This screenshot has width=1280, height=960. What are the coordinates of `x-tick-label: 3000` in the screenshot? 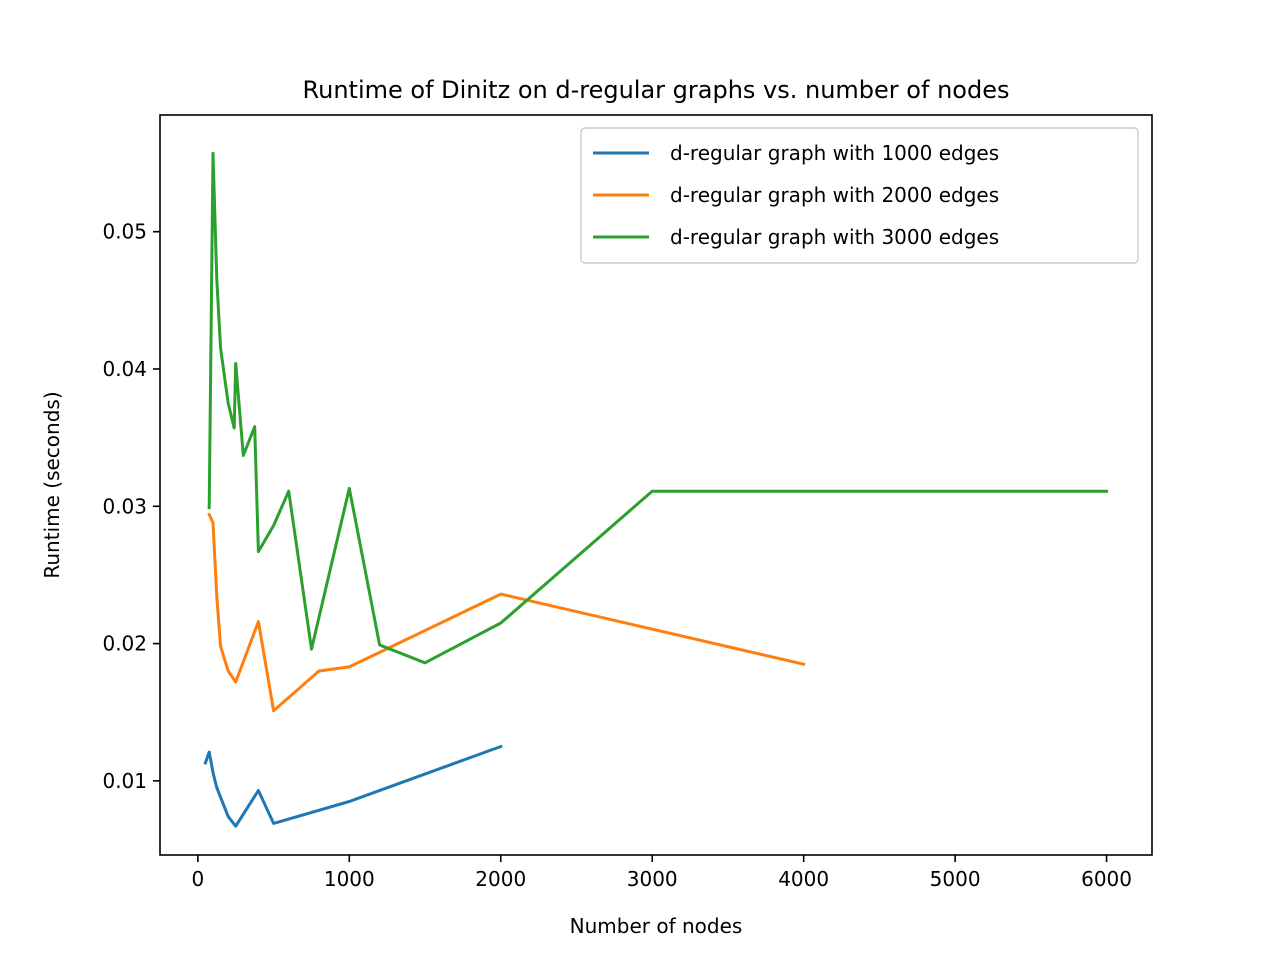 It's located at (652, 879).